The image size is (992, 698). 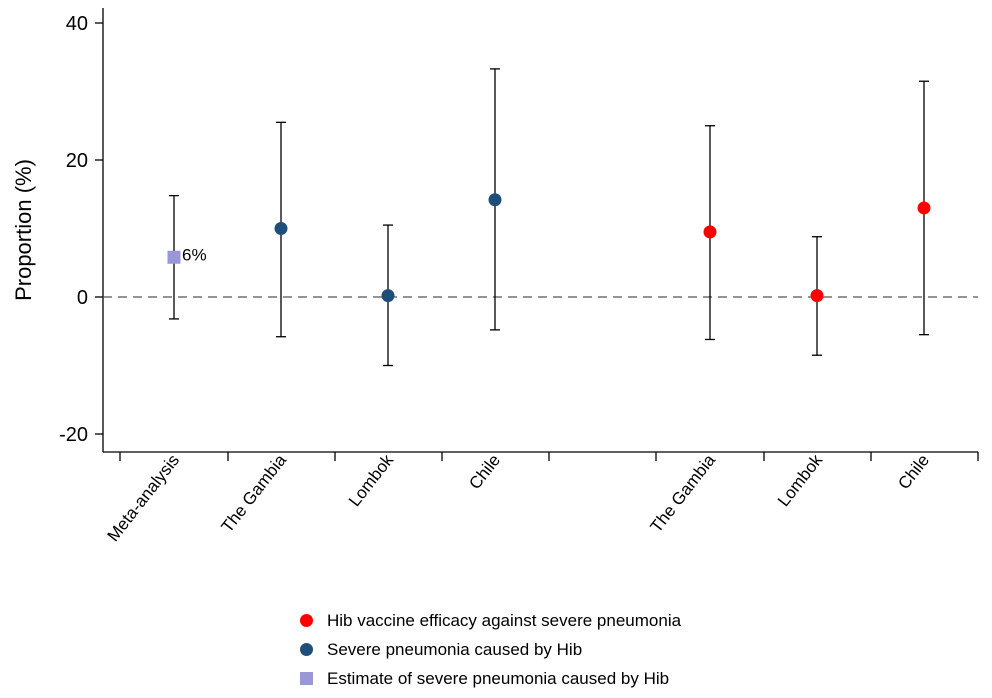 I want to click on y-axis-title: Proportion (%), so click(x=23, y=230).